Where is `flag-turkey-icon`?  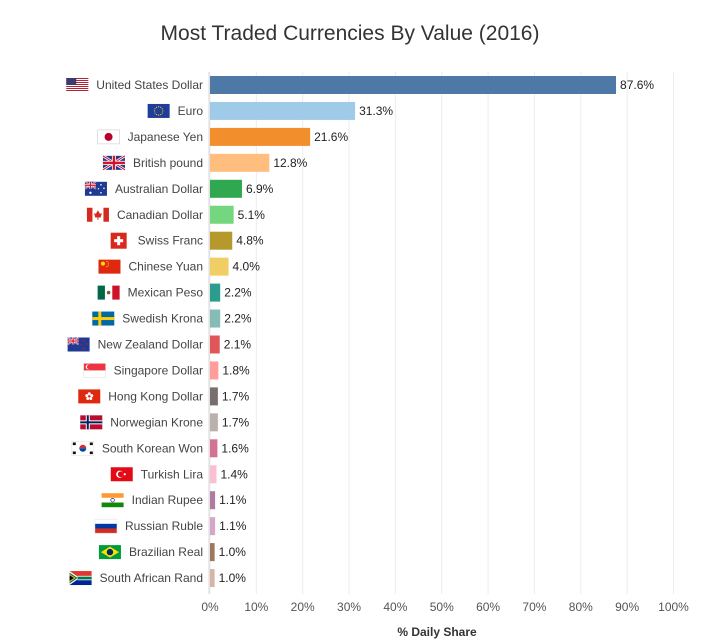
flag-turkey-icon is located at coordinates (121, 474).